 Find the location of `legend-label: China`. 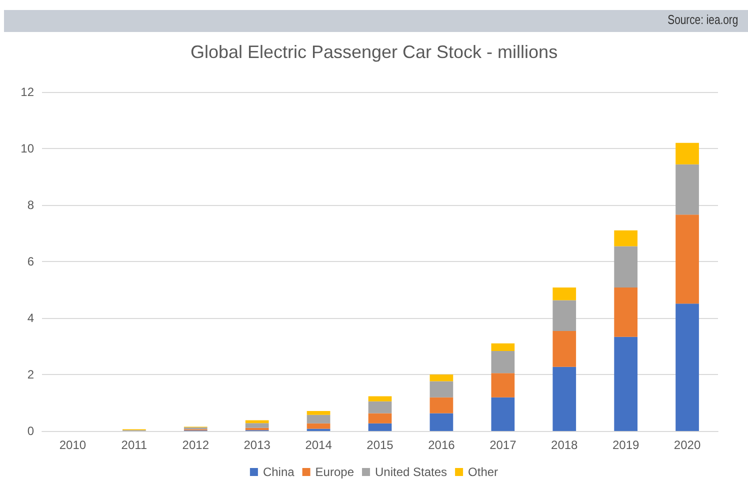

legend-label: China is located at coordinates (278, 472).